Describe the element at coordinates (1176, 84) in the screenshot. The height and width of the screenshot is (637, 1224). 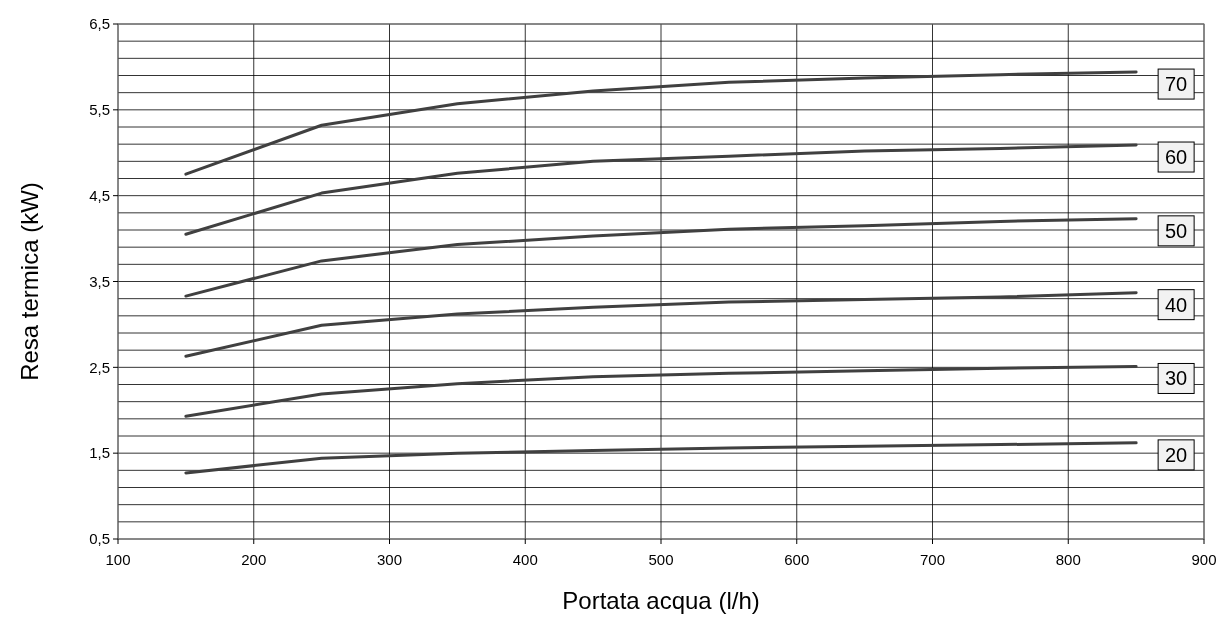
I see `series-label: 70` at that location.